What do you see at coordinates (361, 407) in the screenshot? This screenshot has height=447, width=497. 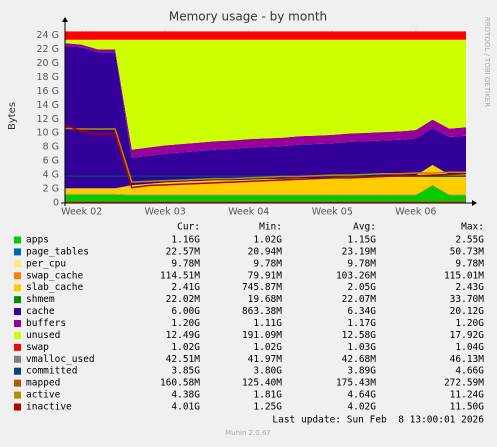 I see `legend-value: 4.02G` at bounding box center [361, 407].